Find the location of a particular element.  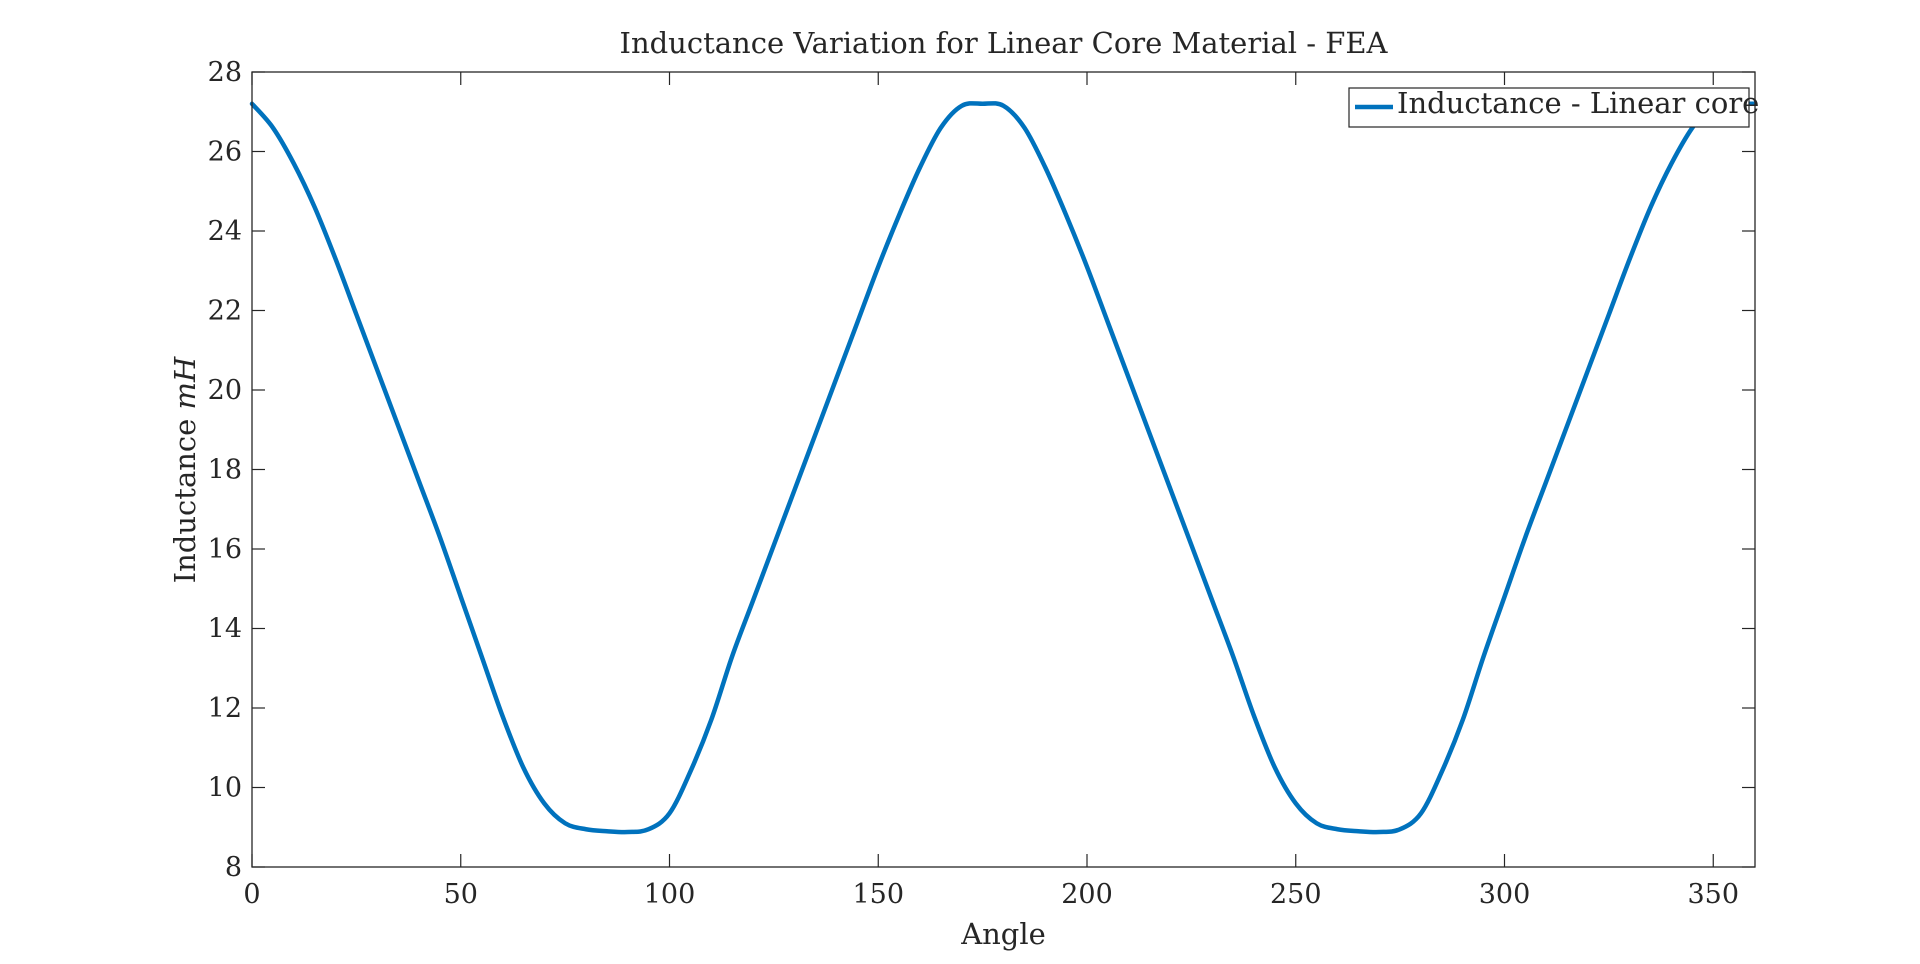

x-tick-label: 0 is located at coordinates (251, 894).